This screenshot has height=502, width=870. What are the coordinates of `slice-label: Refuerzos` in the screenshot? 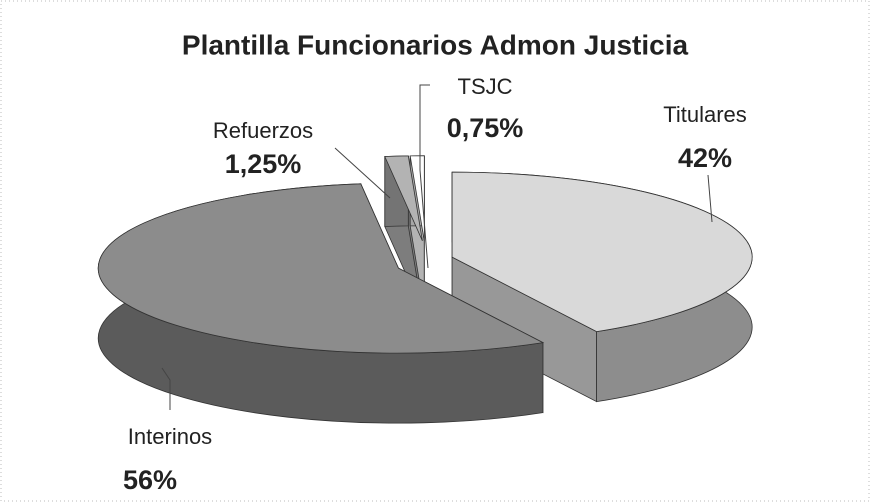 It's located at (263, 130).